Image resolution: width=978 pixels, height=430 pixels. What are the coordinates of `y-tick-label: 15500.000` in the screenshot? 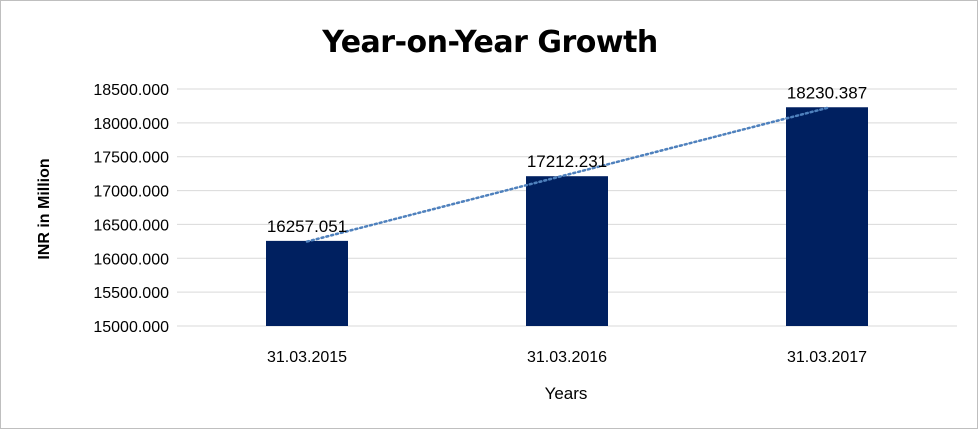 It's located at (131, 293).